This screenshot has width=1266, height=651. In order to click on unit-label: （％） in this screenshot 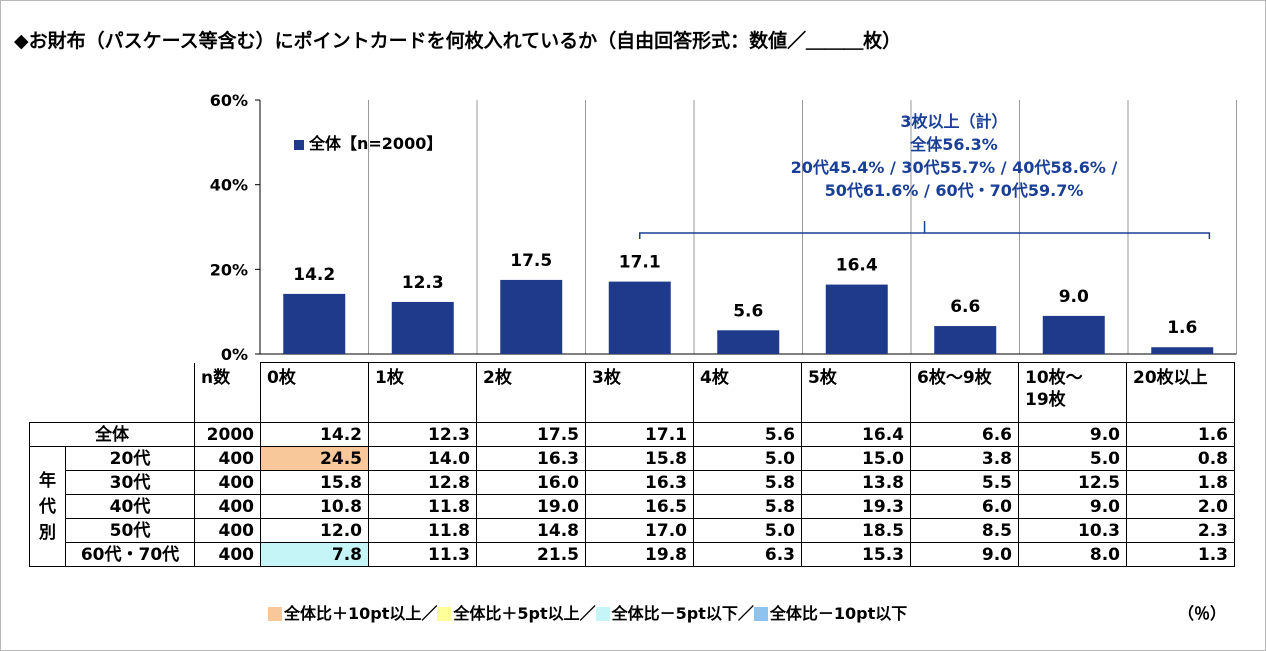, I will do `click(1202, 613)`.